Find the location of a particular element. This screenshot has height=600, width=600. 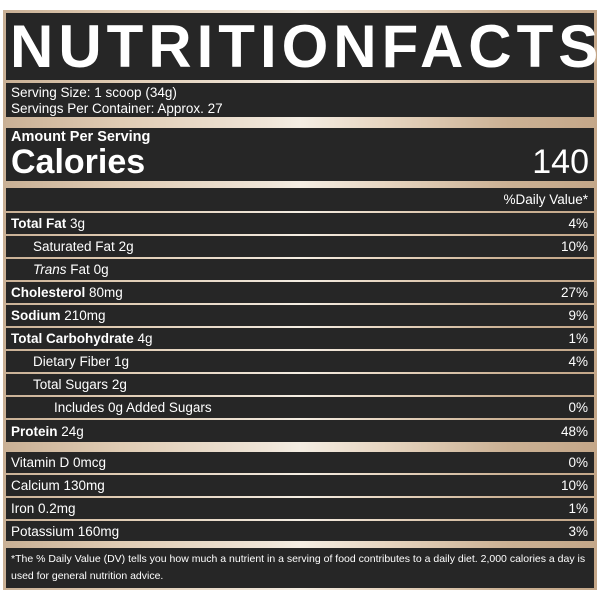

nutrient-dv: 0% is located at coordinates (578, 407).